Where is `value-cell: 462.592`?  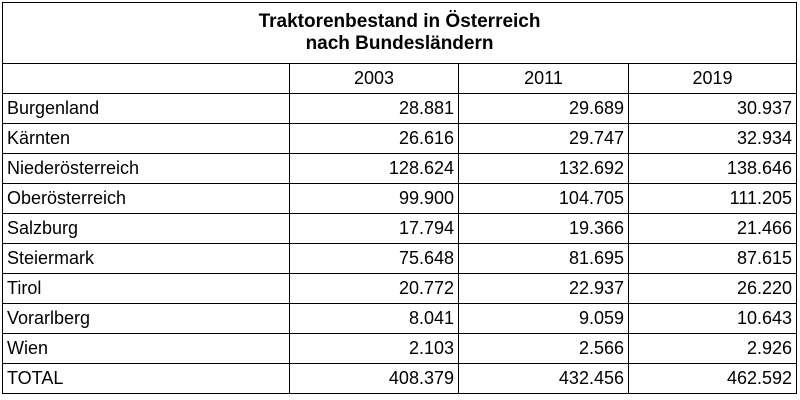 value-cell: 462.592 is located at coordinates (712, 378).